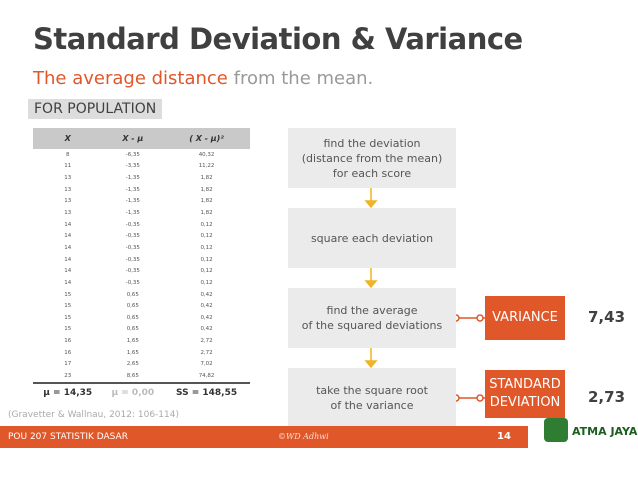 This screenshot has width=638, height=479. I want to click on subtitle: The average distance from the mean., so click(203, 78).